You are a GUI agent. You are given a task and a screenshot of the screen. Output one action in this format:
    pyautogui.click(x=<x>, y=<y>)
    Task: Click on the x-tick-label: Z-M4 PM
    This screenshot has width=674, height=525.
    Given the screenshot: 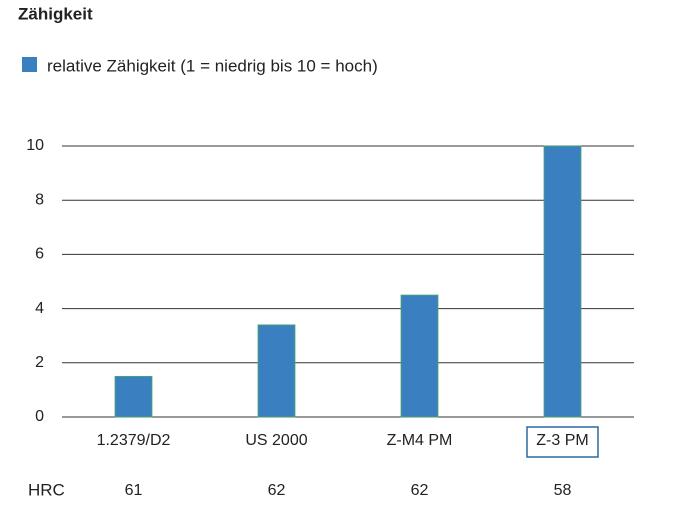 What is the action you would take?
    pyautogui.click(x=420, y=440)
    